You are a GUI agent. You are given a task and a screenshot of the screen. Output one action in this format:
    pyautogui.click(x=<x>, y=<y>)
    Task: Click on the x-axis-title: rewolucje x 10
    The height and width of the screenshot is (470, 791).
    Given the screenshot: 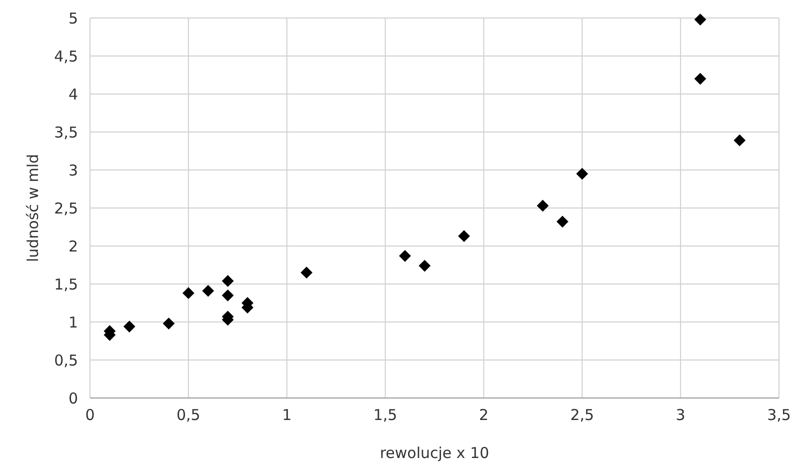 What is the action you would take?
    pyautogui.click(x=435, y=453)
    